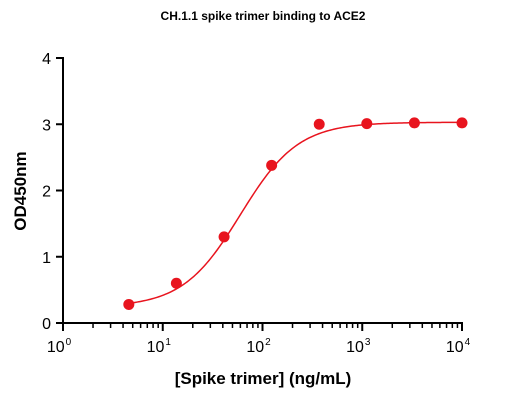 The width and height of the screenshot is (506, 411). What do you see at coordinates (358, 346) in the screenshot?
I see `x-tick-label: 10³` at bounding box center [358, 346].